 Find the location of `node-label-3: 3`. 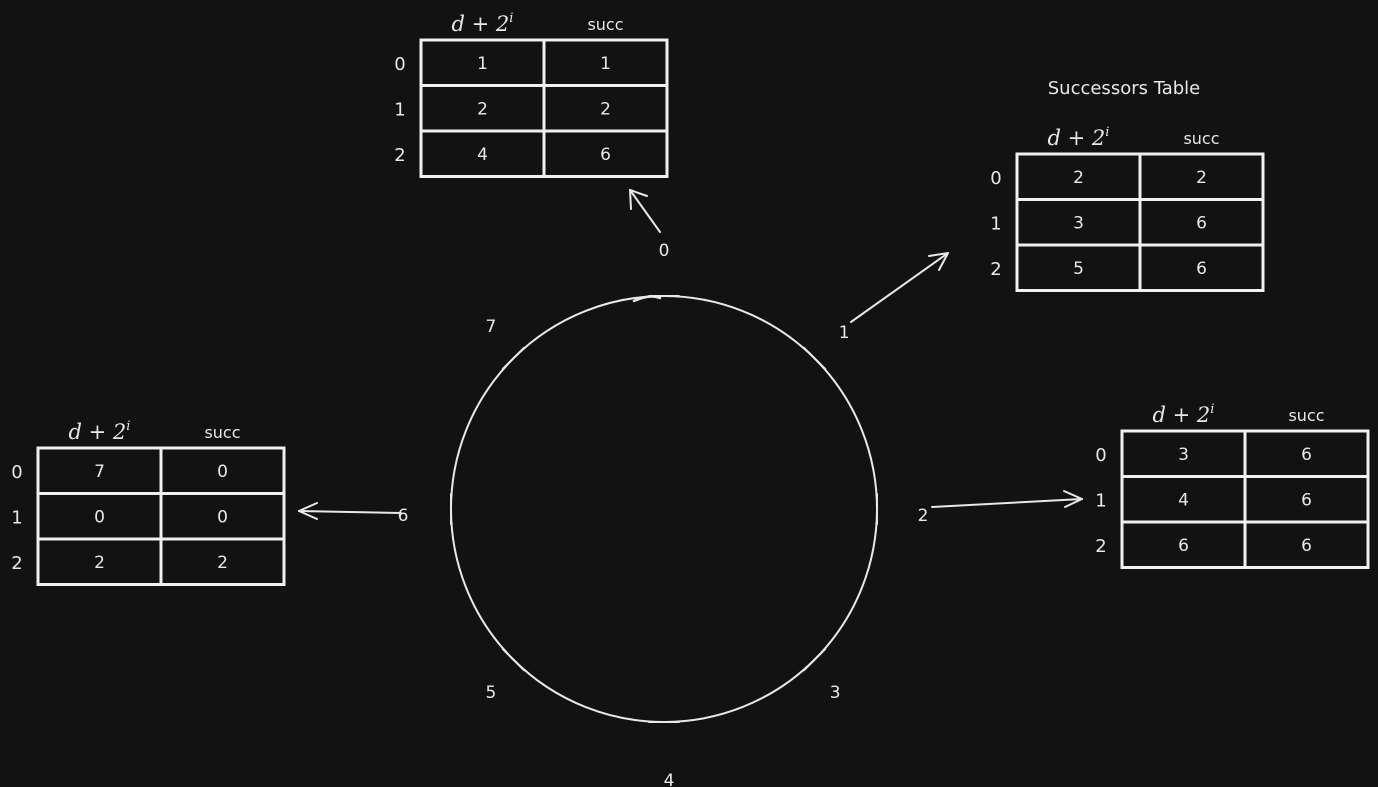

node-label-3: 3 is located at coordinates (835, 693).